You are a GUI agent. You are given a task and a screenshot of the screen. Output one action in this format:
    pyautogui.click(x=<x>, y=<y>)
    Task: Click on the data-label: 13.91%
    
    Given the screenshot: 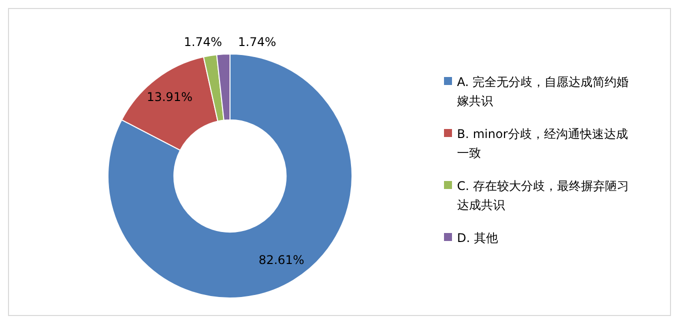 What is the action you would take?
    pyautogui.click(x=169, y=97)
    